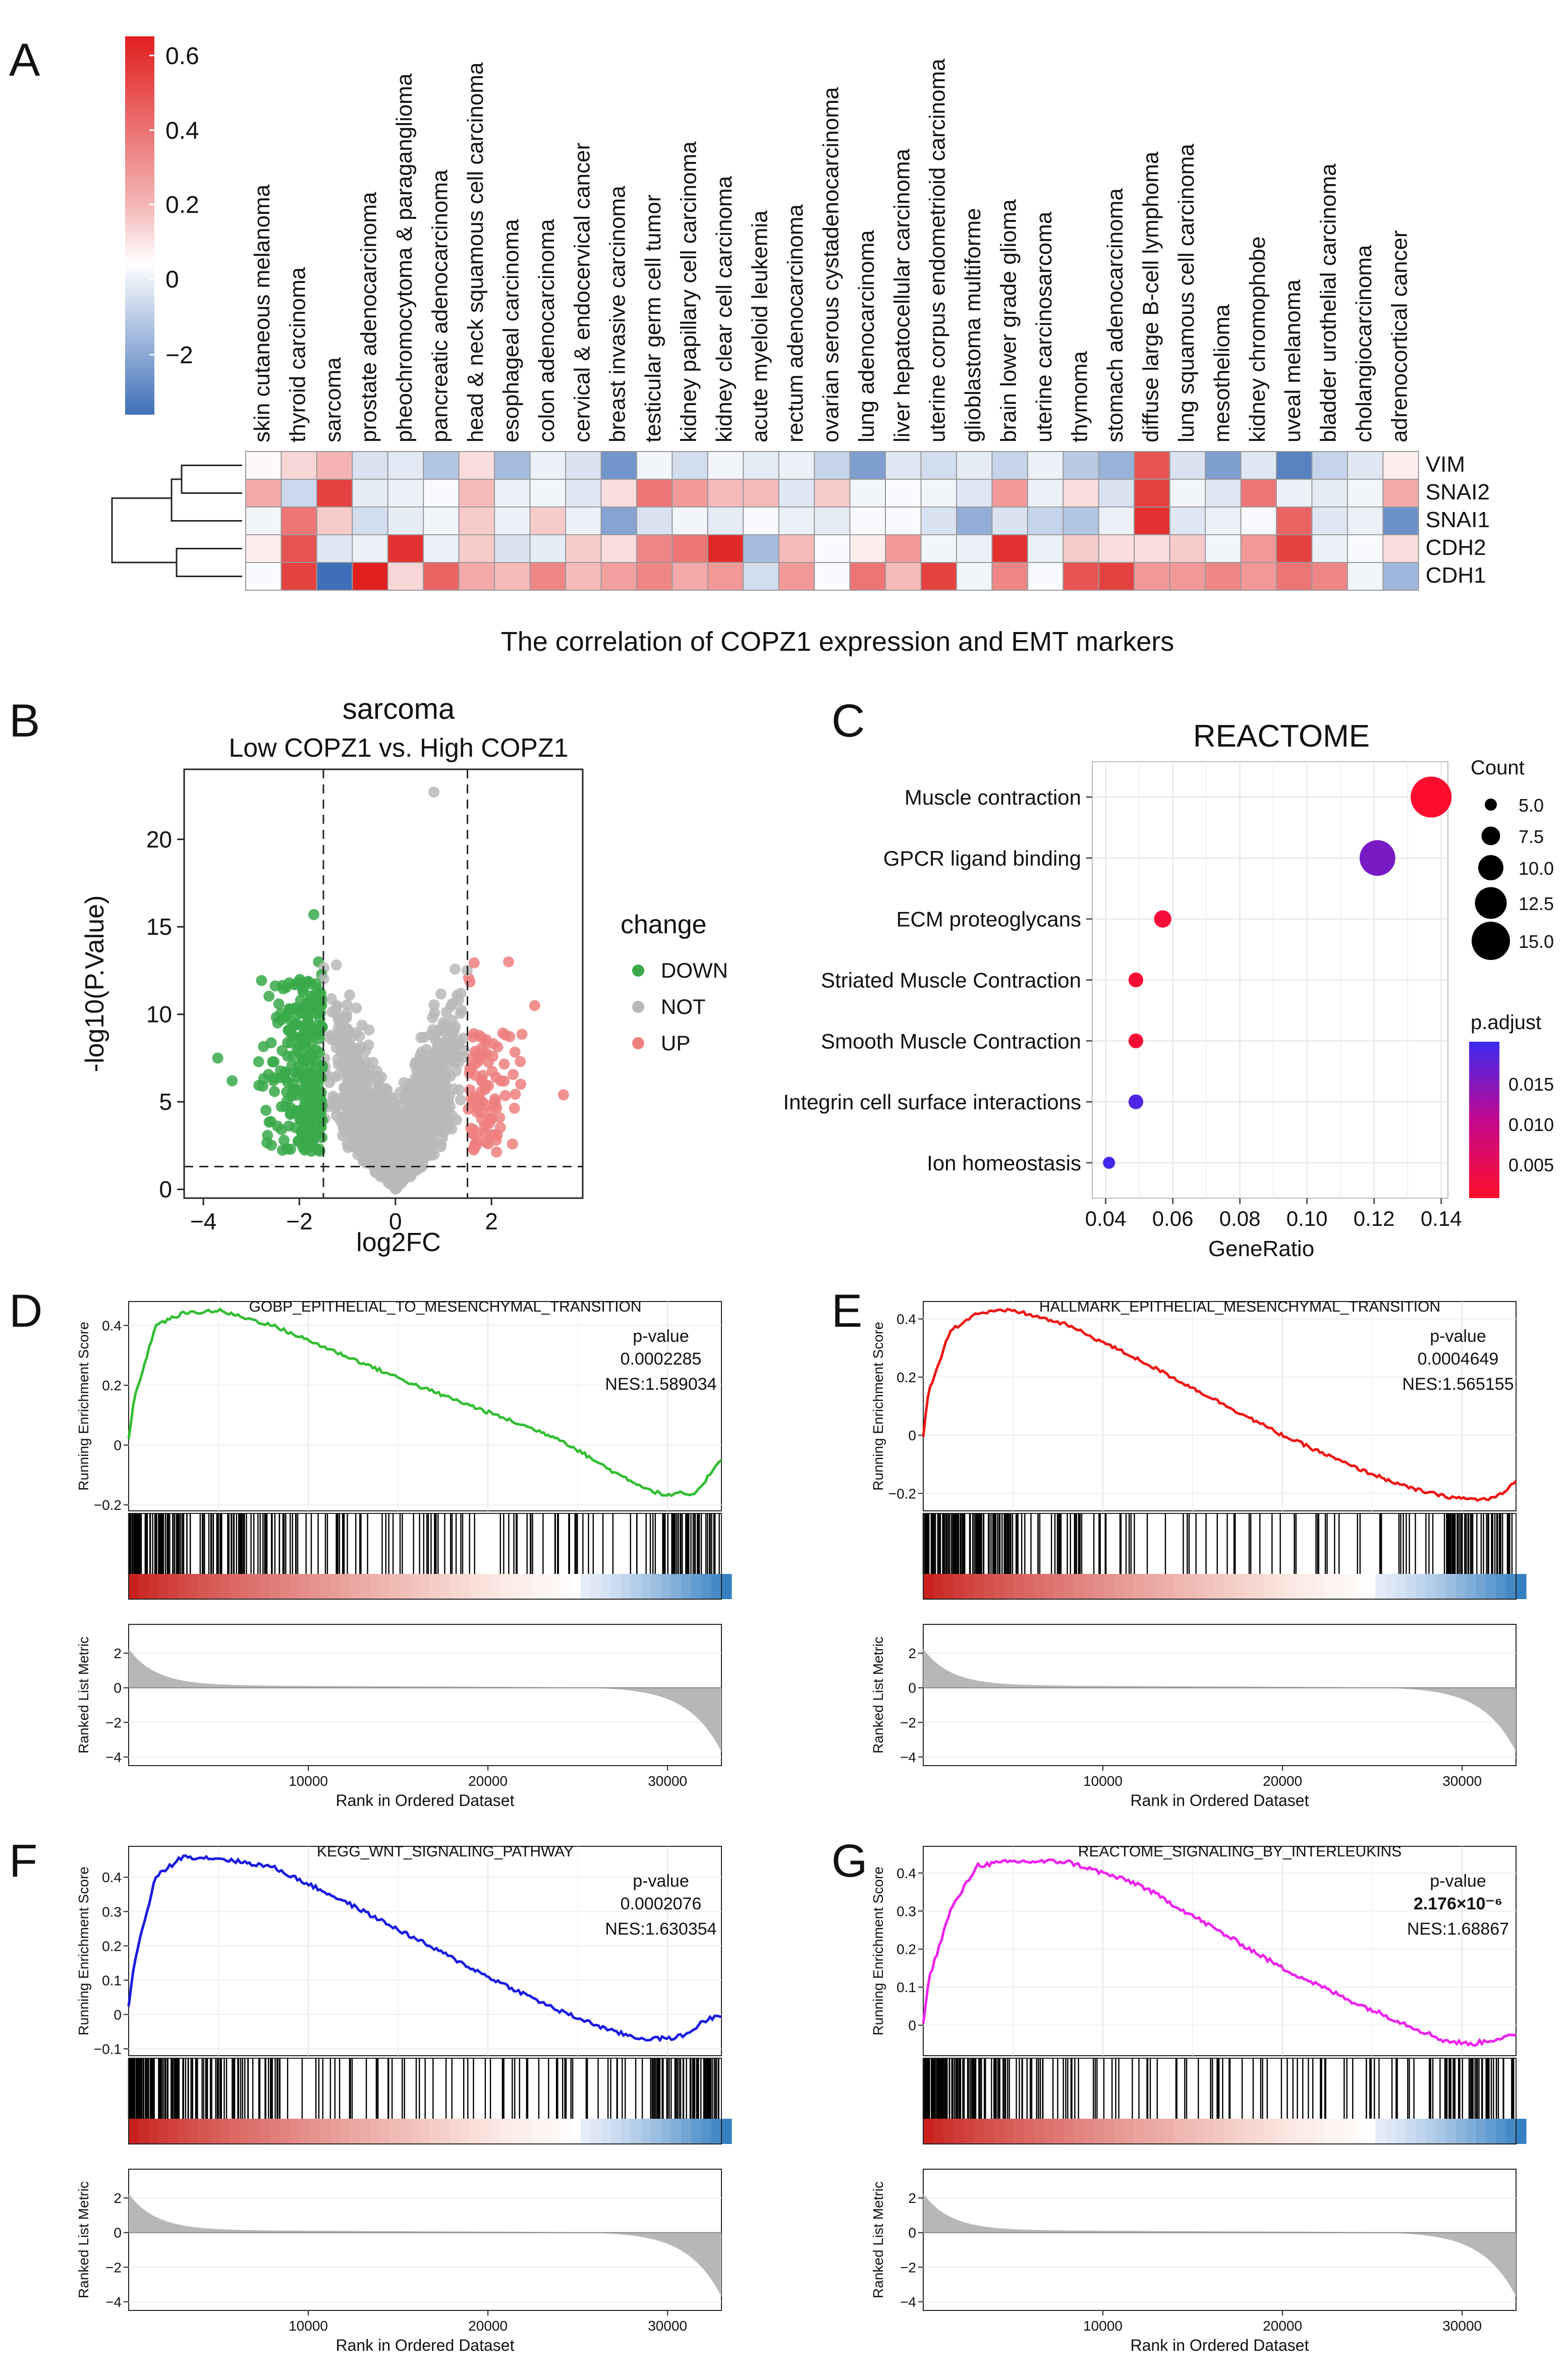  Describe the element at coordinates (1536, 904) in the screenshot. I see `dotplot-size-legend-label: 12.5` at that location.